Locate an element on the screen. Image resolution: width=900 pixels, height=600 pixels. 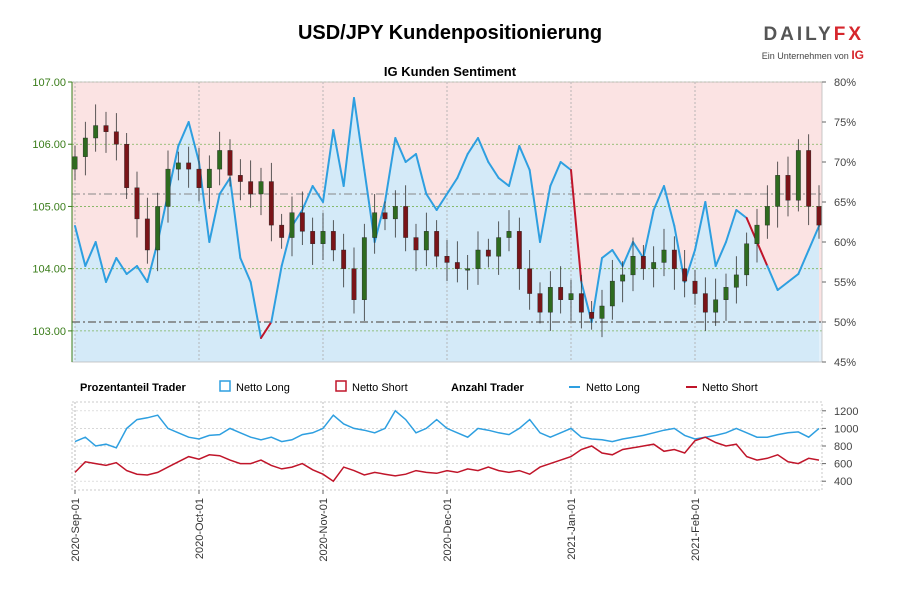
count-axis-label: 800 is located at coordinates (843, 447).